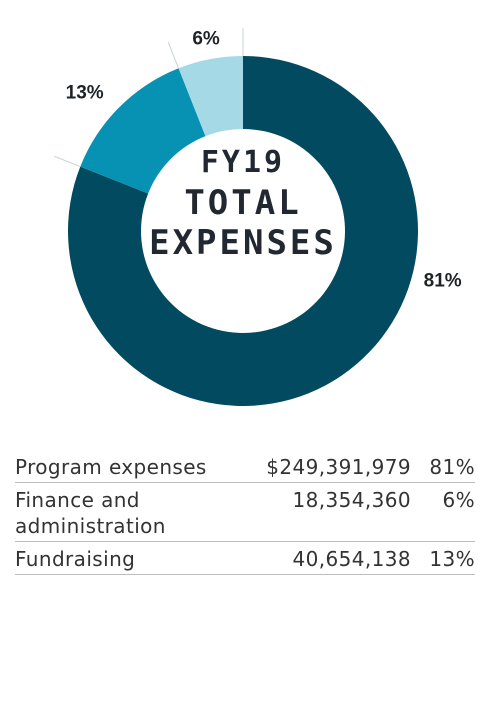 This screenshot has height=726, width=490. I want to click on table-row: Fundraising 40,654,138 13%, so click(245, 558).